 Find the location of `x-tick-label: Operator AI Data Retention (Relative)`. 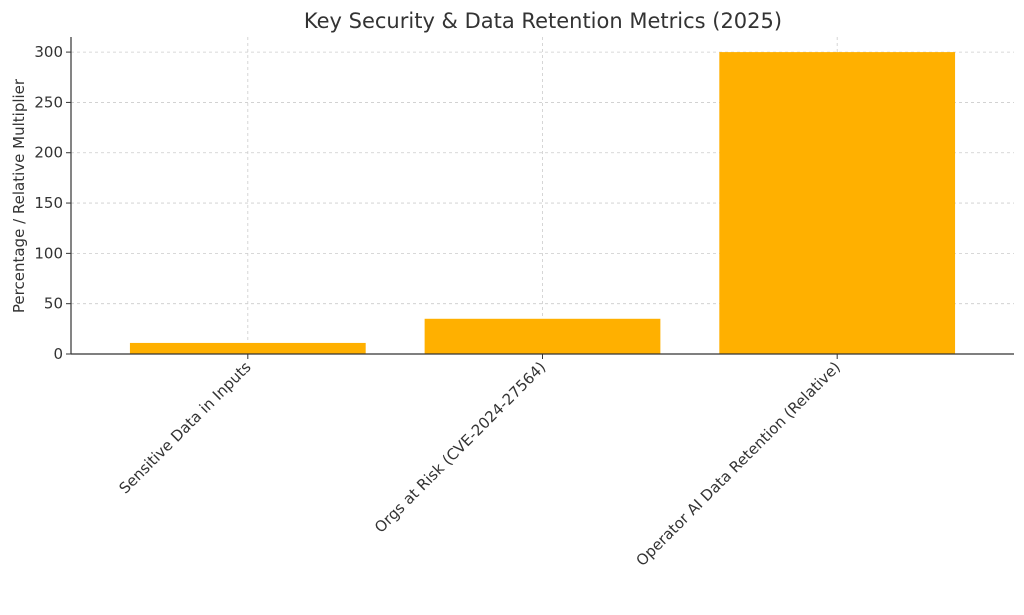

x-tick-label: Operator AI Data Retention (Relative) is located at coordinates (738, 464).